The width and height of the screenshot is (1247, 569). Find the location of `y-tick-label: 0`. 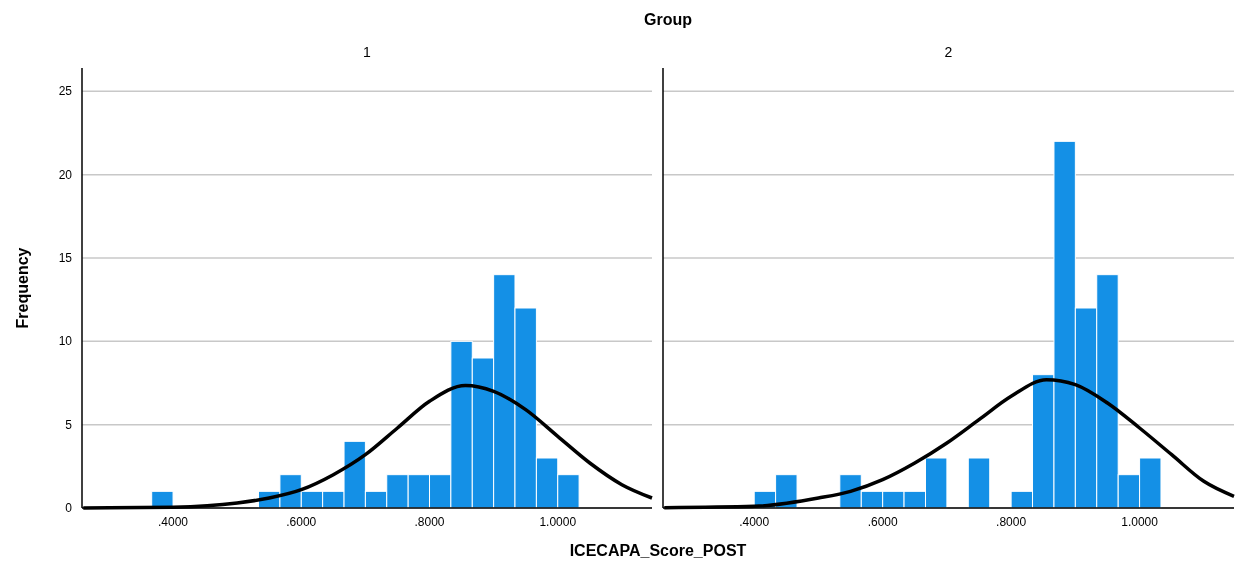

y-tick-label: 0 is located at coordinates (69, 508).